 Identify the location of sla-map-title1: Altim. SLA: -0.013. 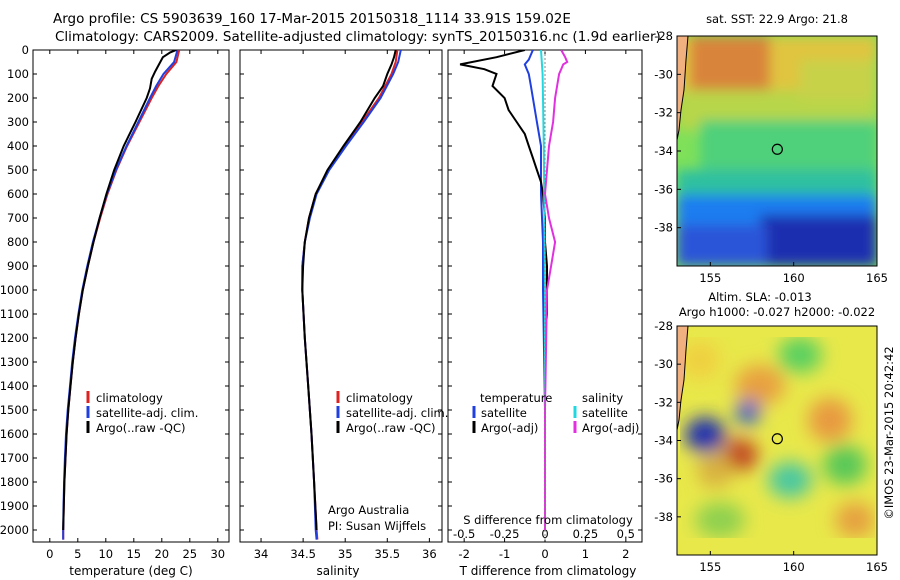
(760, 297).